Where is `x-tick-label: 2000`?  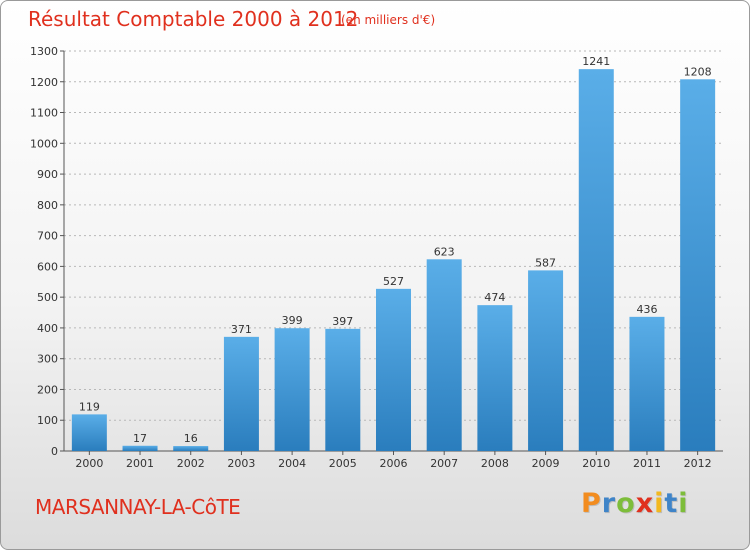
x-tick-label: 2000 is located at coordinates (89, 463).